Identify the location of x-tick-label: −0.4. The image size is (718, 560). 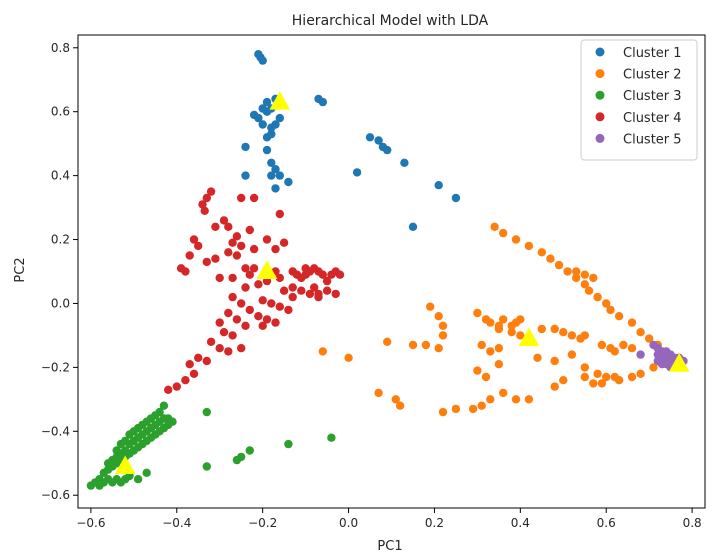
(176, 523).